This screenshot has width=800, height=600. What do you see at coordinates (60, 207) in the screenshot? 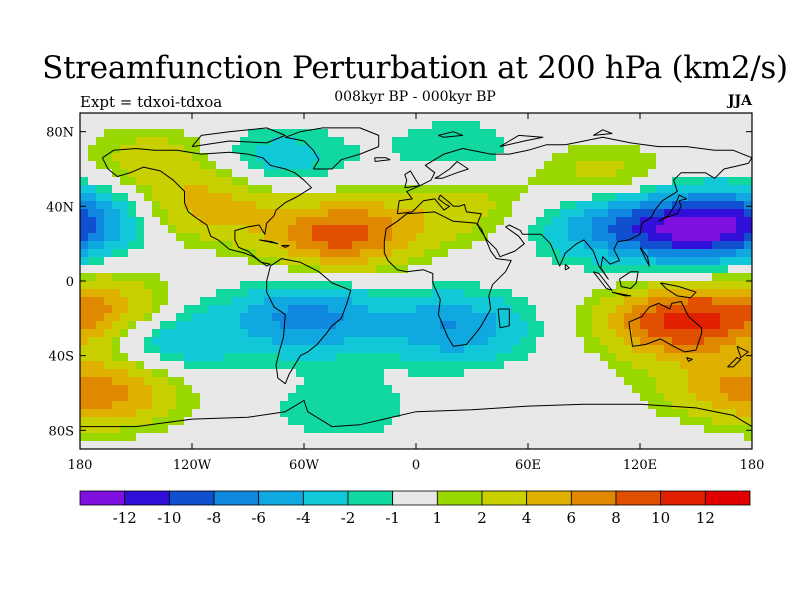
I see `y-tick-label: 40N` at bounding box center [60, 207].